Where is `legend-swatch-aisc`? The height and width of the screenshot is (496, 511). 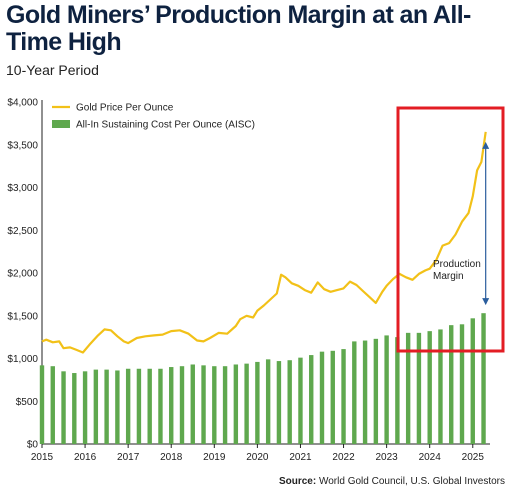 legend-swatch-aisc is located at coordinates (61, 124).